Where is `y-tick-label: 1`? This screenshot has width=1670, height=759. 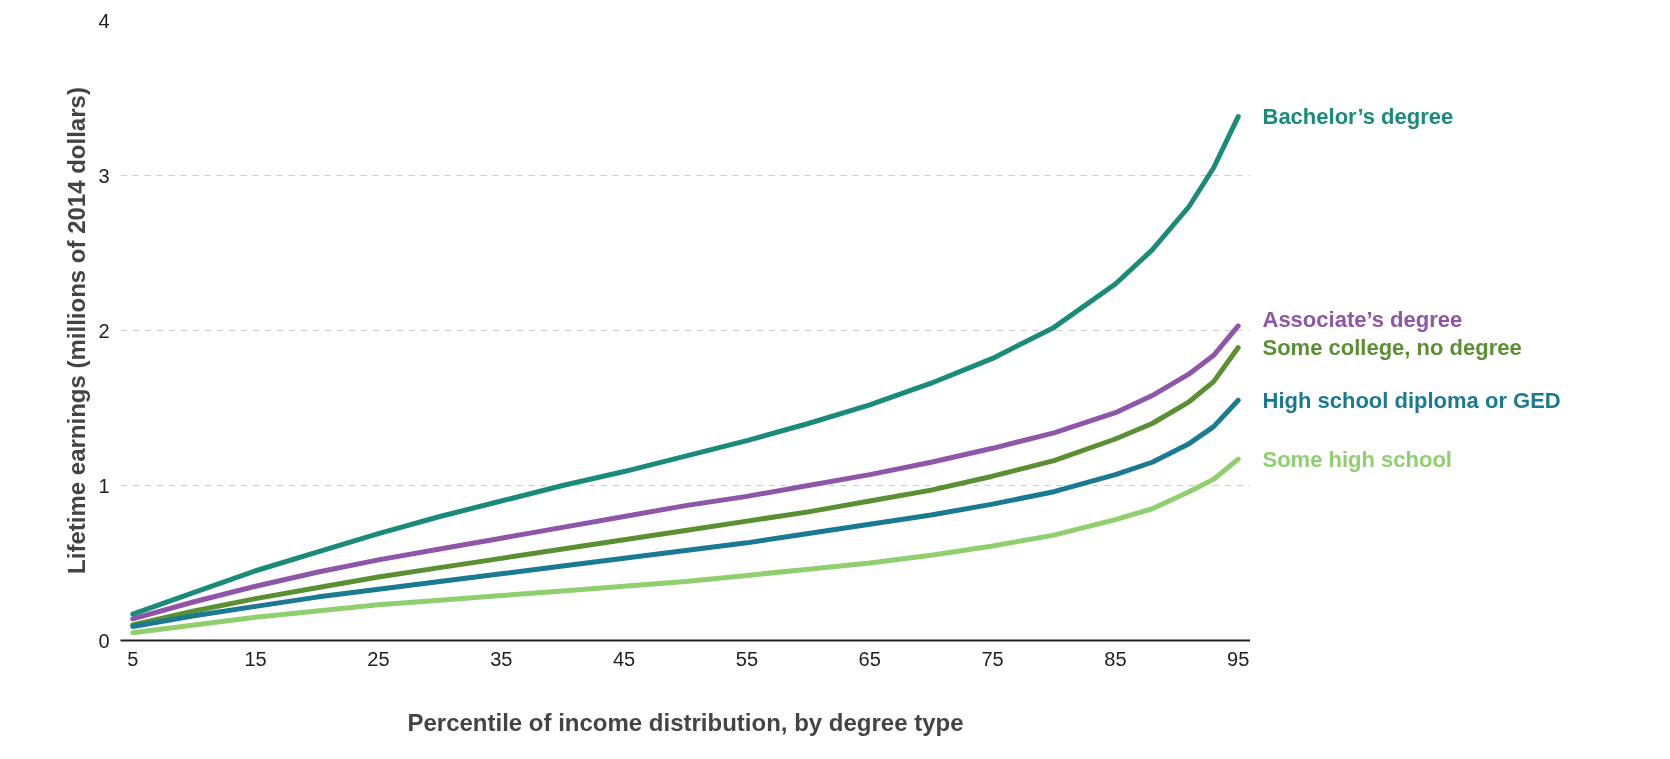
y-tick-label: 1 is located at coordinates (104, 485).